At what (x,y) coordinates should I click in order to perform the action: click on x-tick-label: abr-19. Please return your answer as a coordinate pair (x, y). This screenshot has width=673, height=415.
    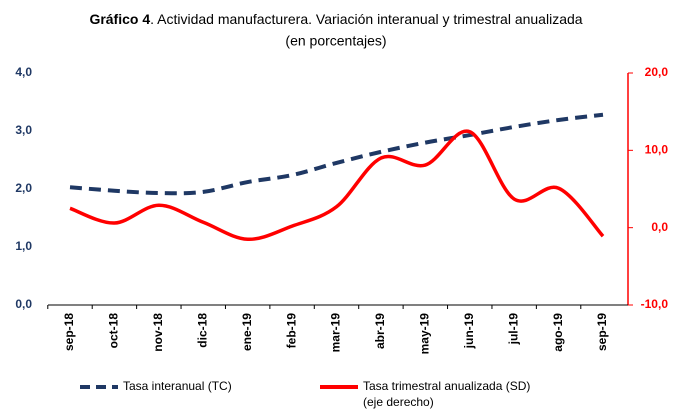
    Looking at the image, I should click on (380, 331).